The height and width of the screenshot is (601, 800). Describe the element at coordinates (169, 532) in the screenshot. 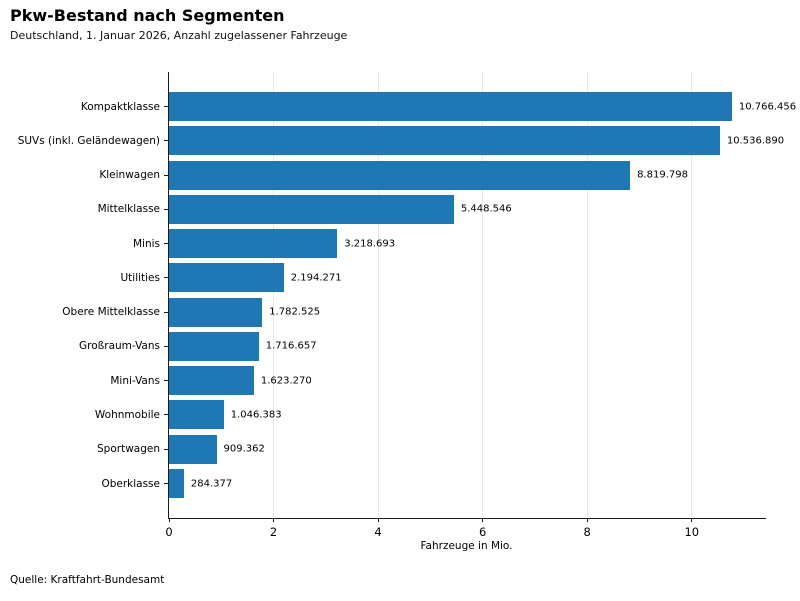

I see `x-tick-label: 0` at that location.